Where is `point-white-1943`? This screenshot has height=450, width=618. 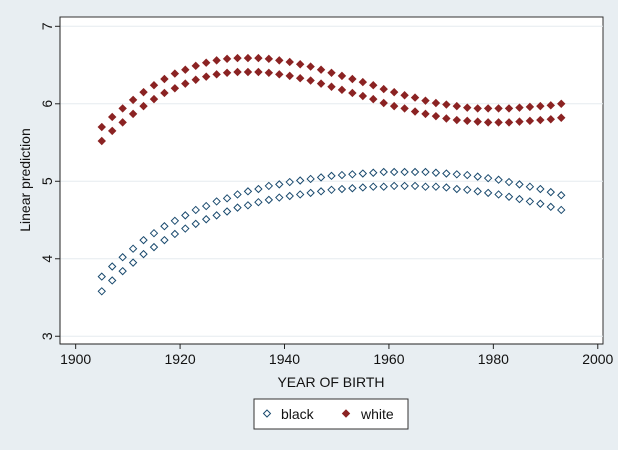
point-white-1943 is located at coordinates (300, 64).